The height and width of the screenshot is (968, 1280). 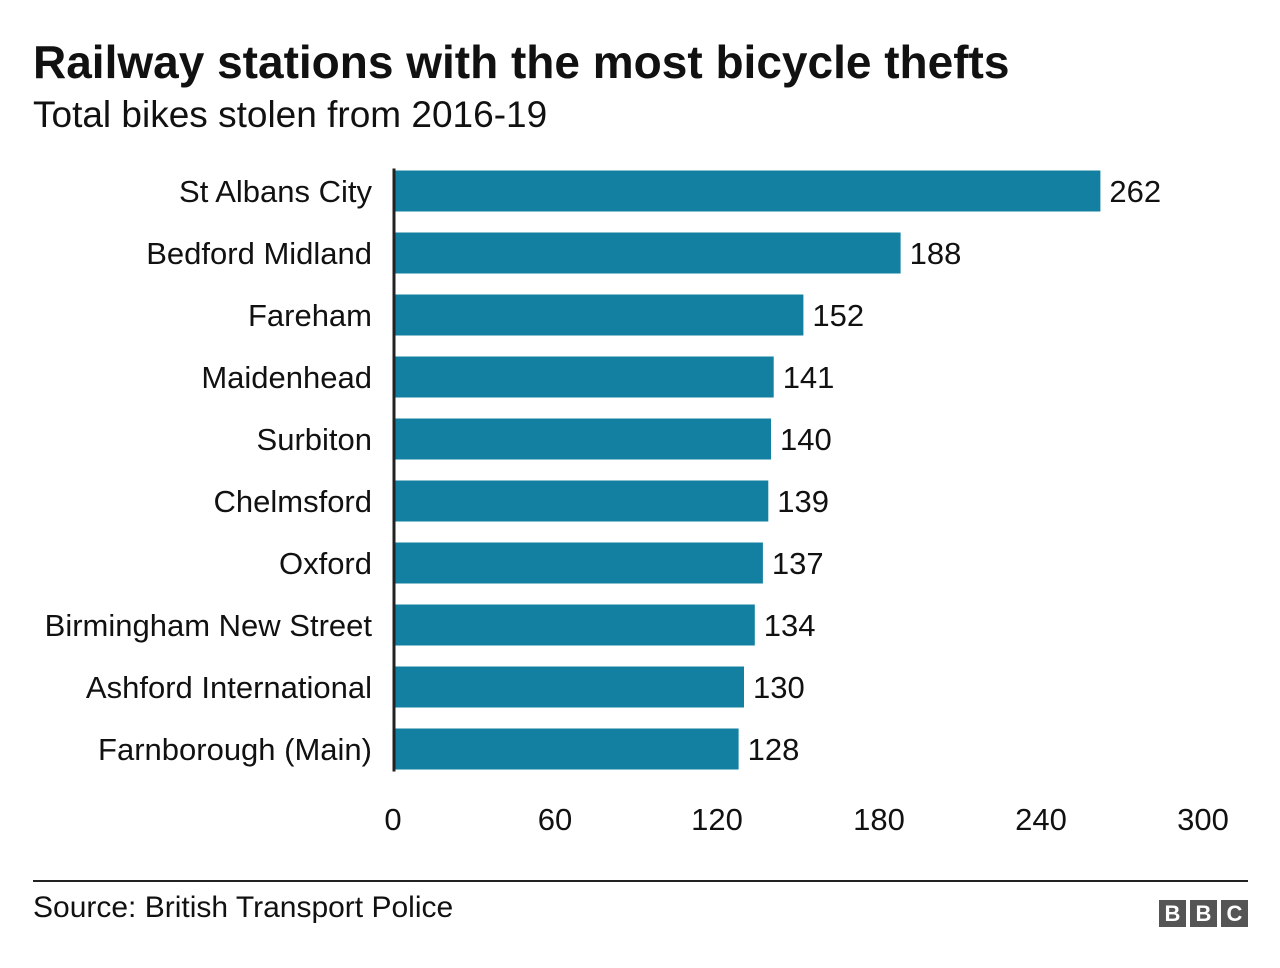 What do you see at coordinates (243, 907) in the screenshot?
I see `source-note: Source: British Transport Police` at bounding box center [243, 907].